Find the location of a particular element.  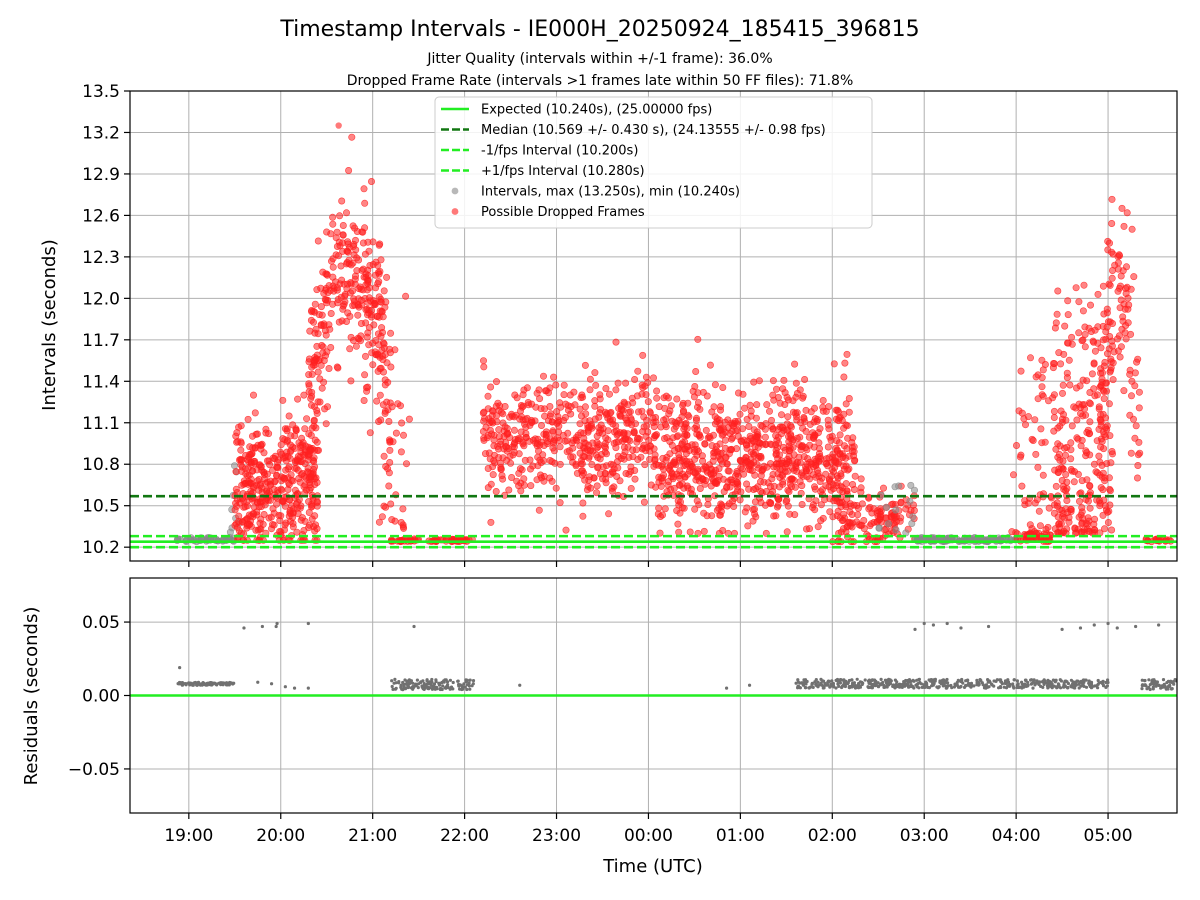

y-tick-label: 0.05 is located at coordinates (101, 623).